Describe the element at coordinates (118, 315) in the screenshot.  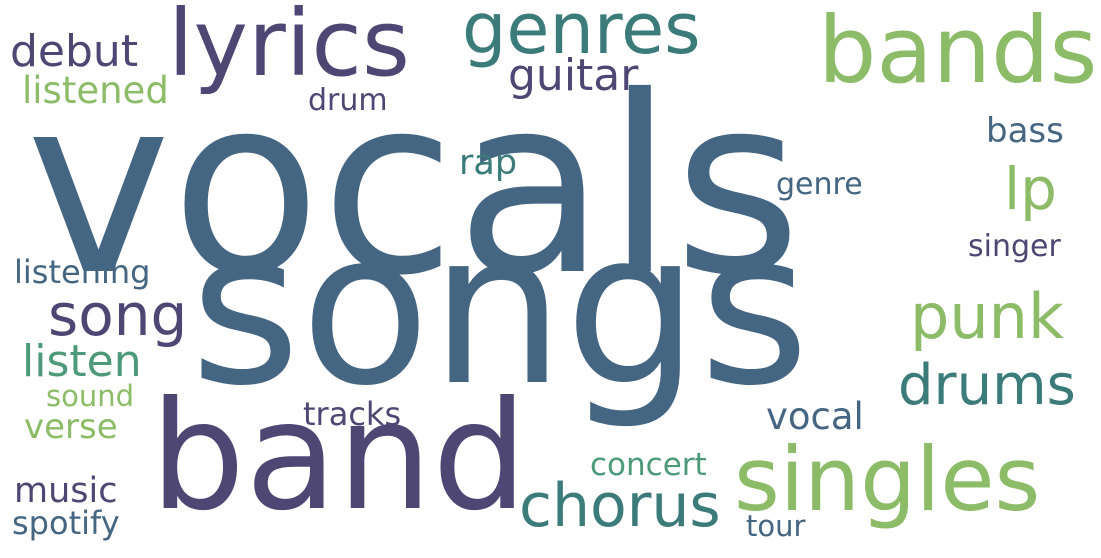
I see `word-song: song` at that location.